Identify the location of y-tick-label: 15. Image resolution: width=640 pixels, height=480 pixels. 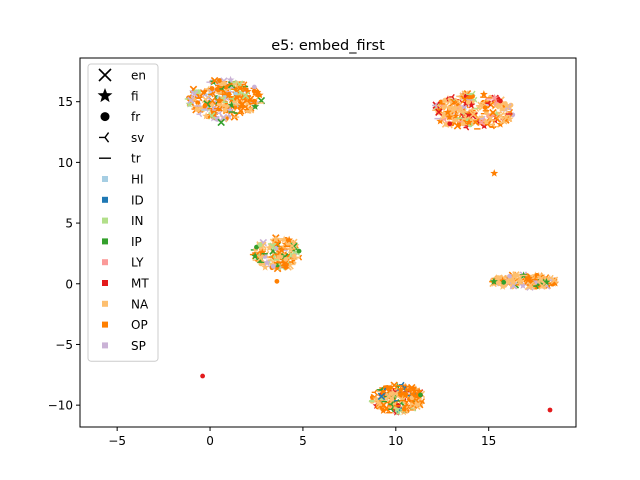
(65, 102).